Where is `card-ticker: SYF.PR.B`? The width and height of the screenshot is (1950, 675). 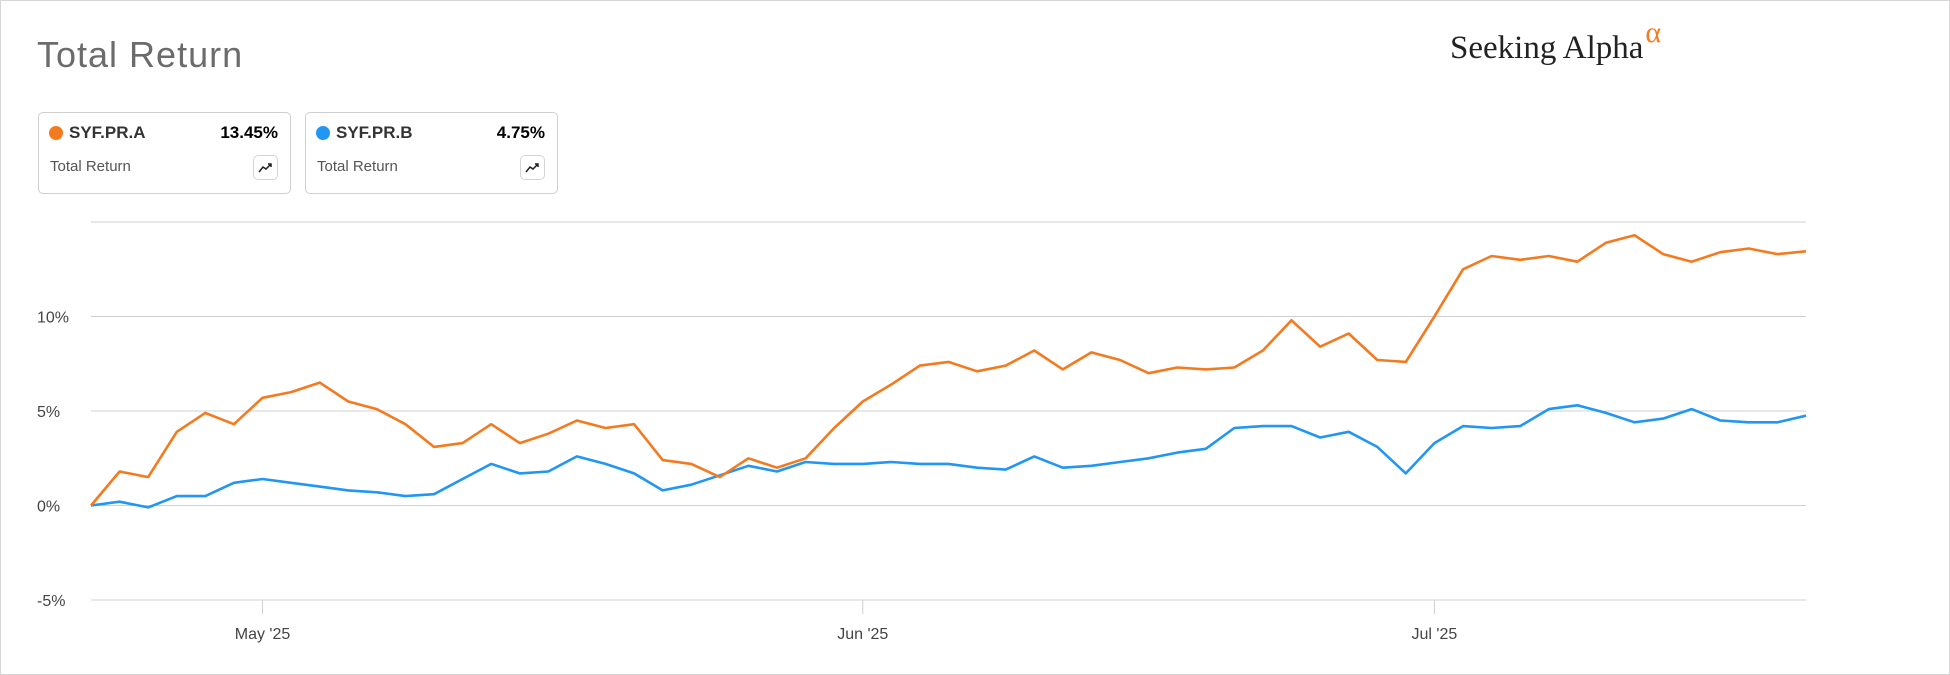 card-ticker: SYF.PR.B is located at coordinates (374, 132).